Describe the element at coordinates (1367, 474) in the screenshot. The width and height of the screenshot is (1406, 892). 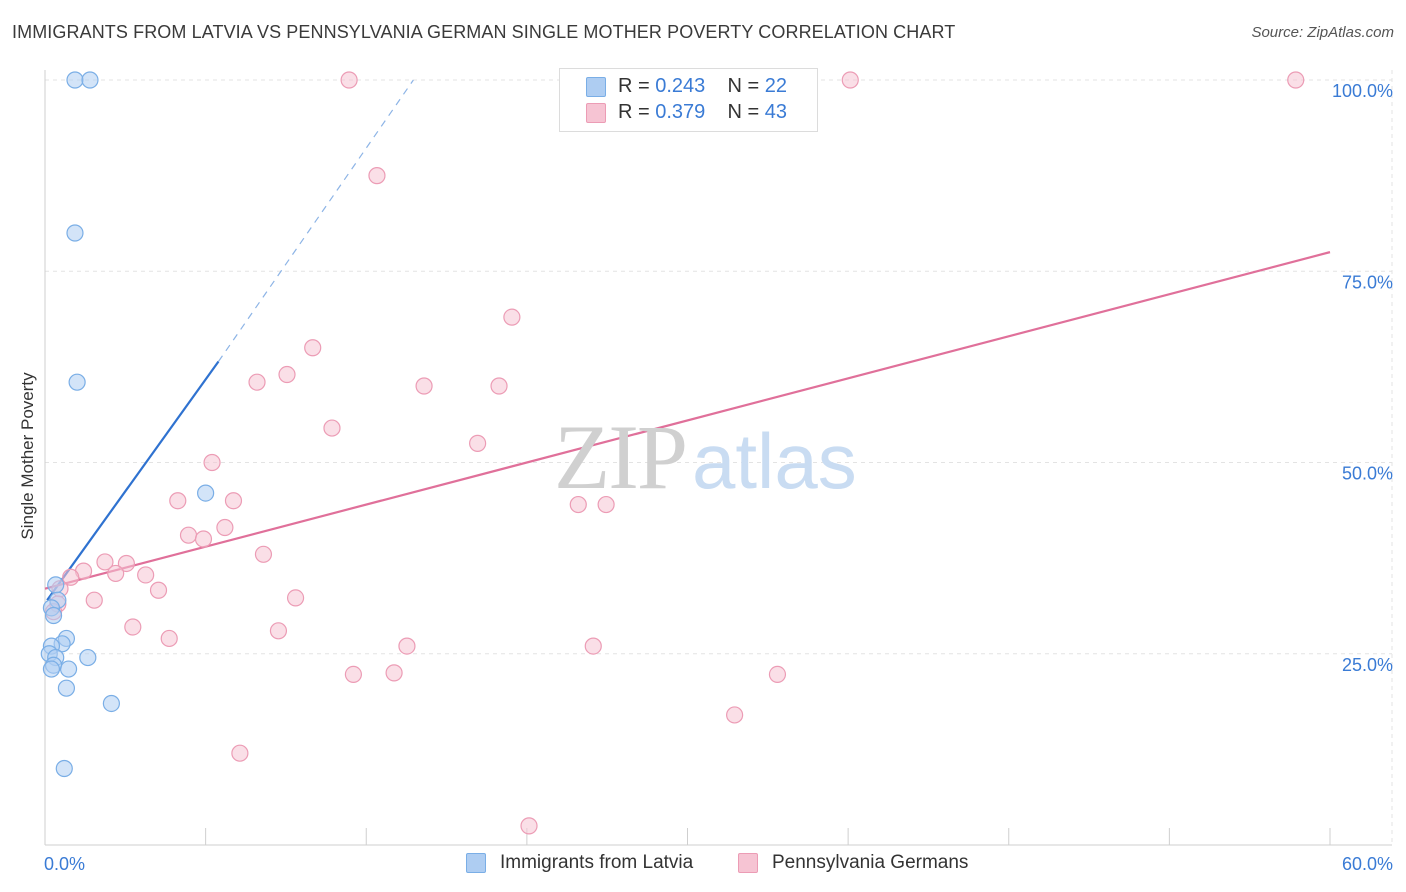
I see `y-tick-label: 50.0%` at that location.